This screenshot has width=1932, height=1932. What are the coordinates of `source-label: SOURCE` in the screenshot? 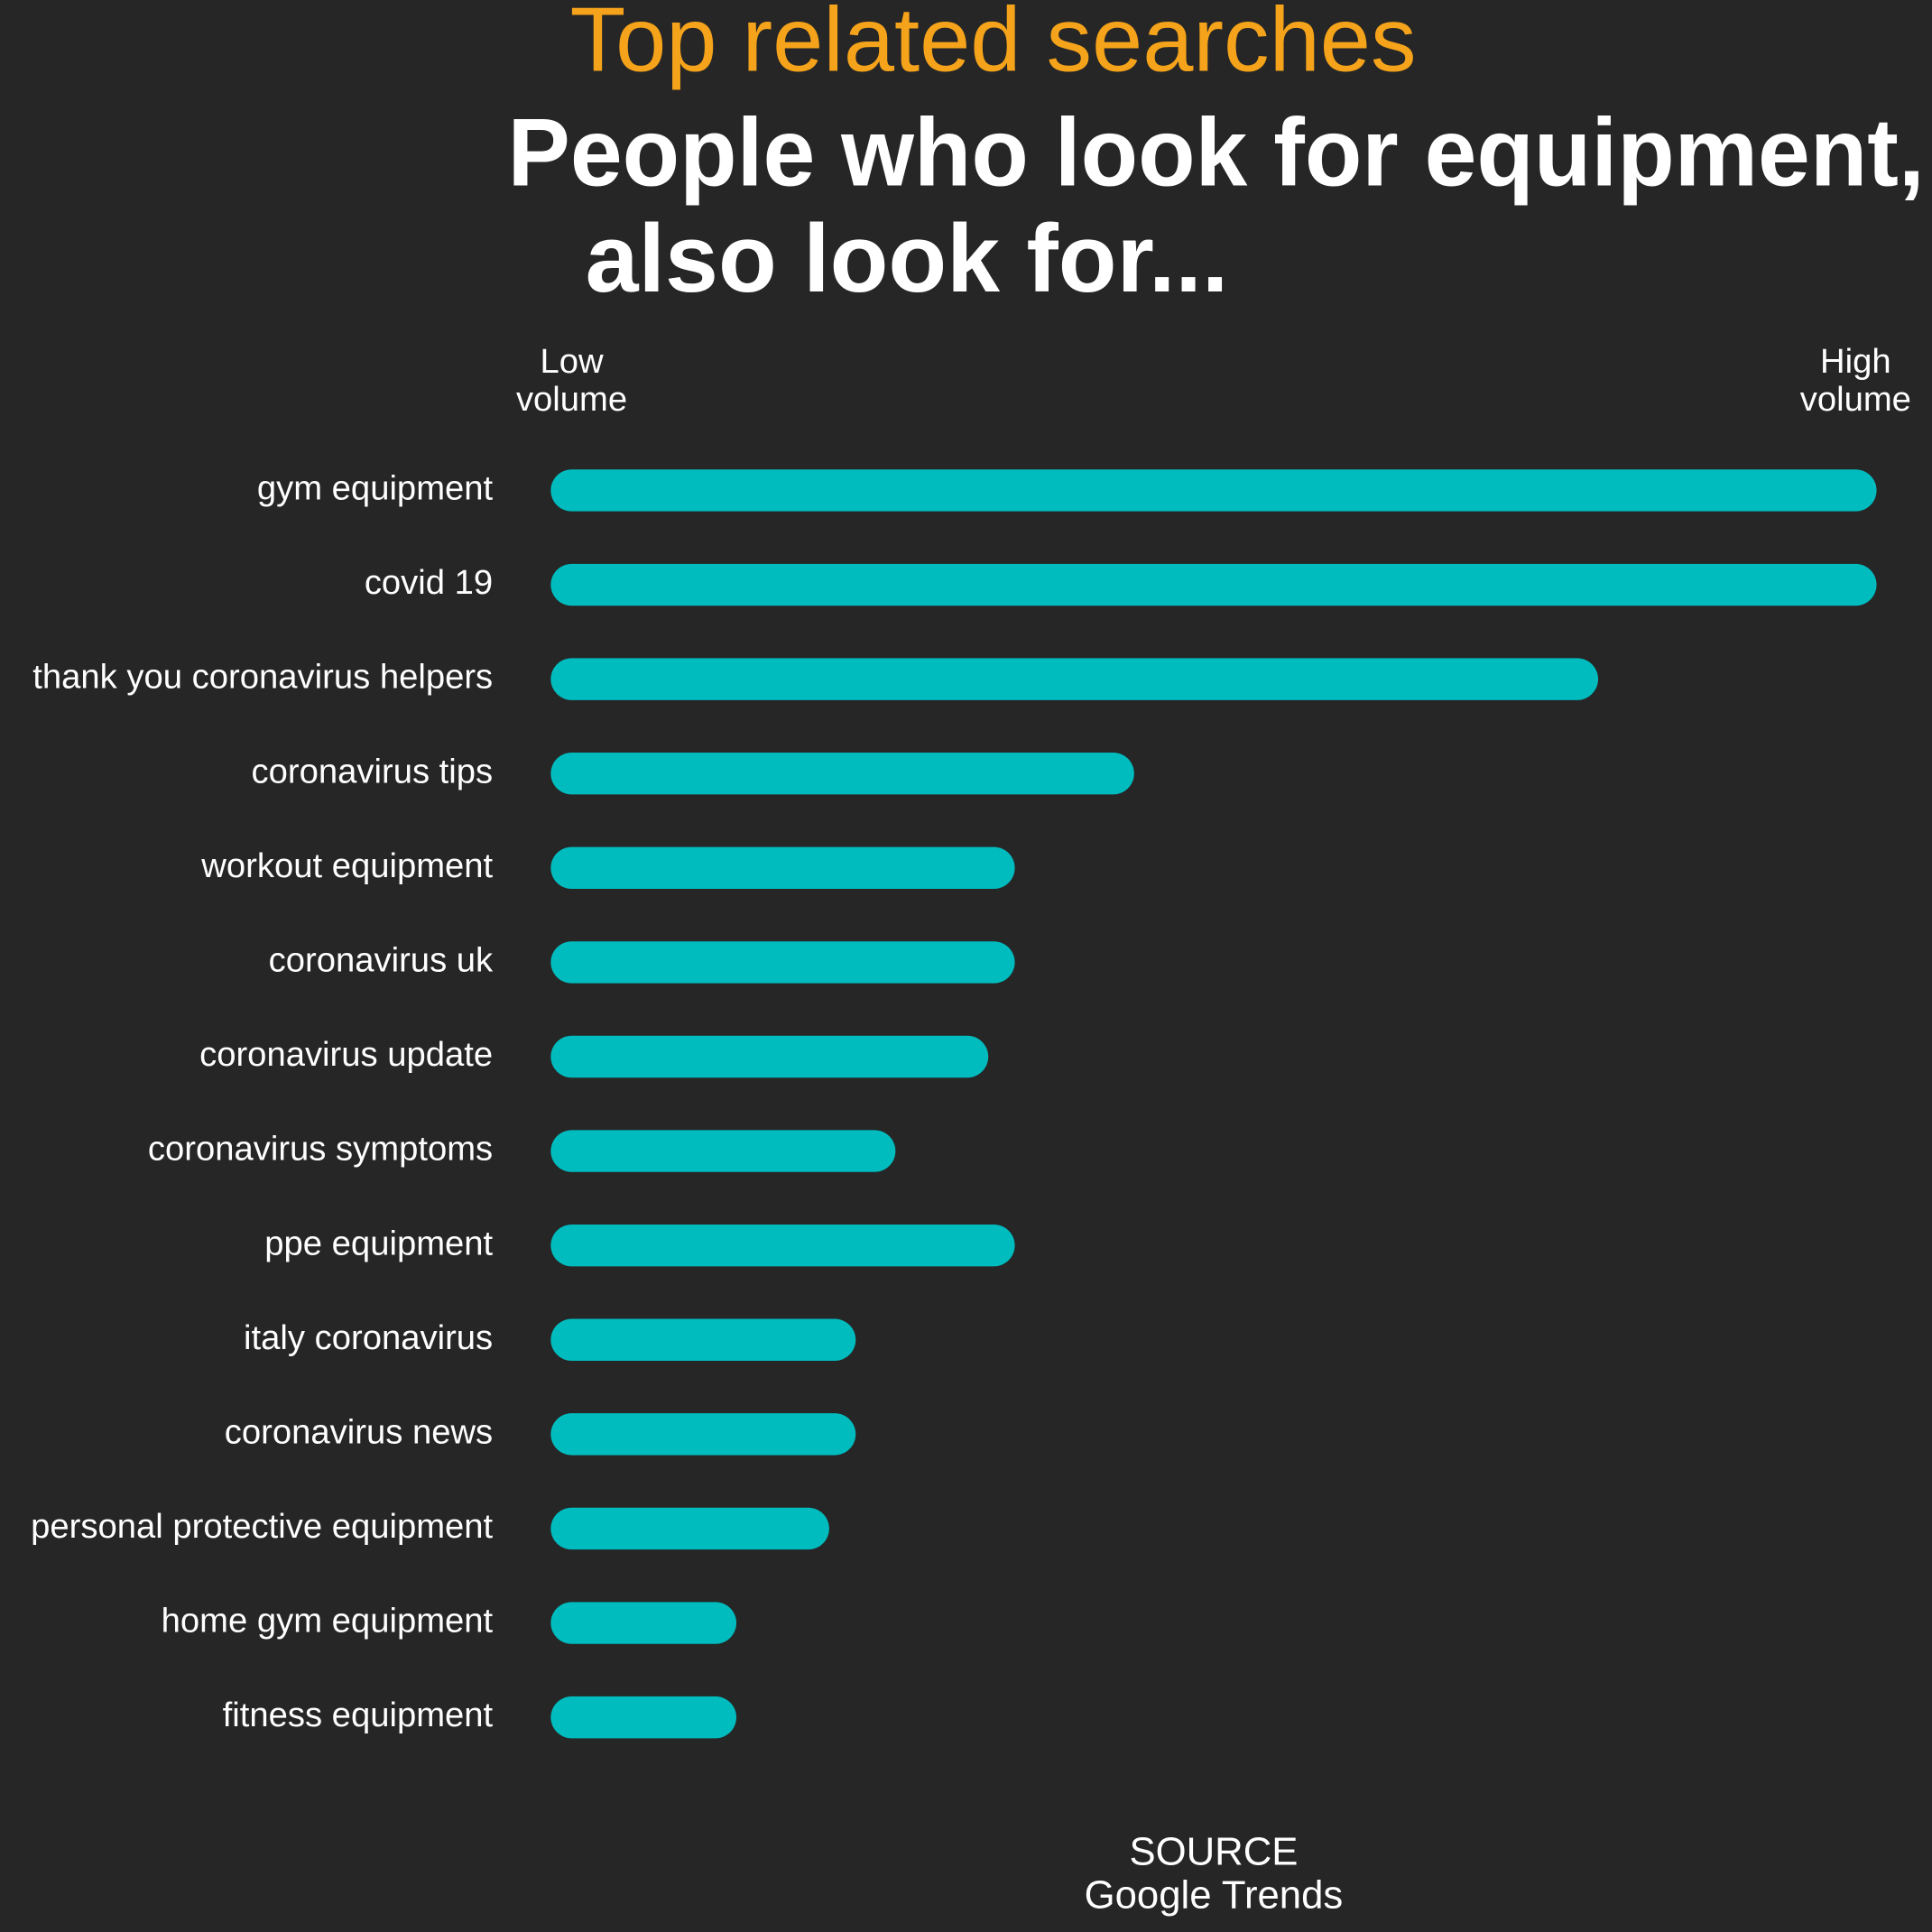 It's located at (1213, 1852).